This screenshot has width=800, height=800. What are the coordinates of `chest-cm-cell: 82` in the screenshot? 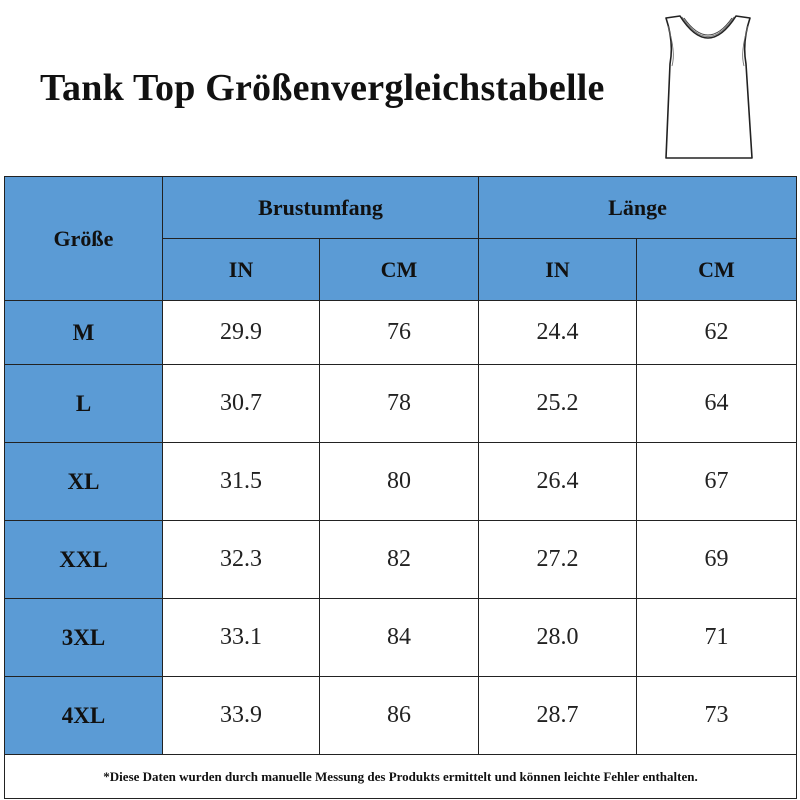 It's located at (399, 559).